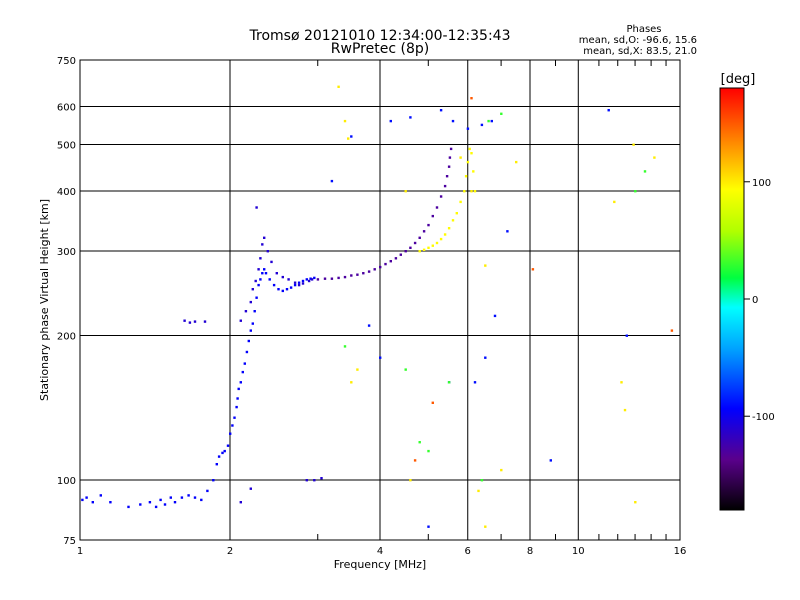  Describe the element at coordinates (578, 551) in the screenshot. I see `x-tick-label: 10` at that location.